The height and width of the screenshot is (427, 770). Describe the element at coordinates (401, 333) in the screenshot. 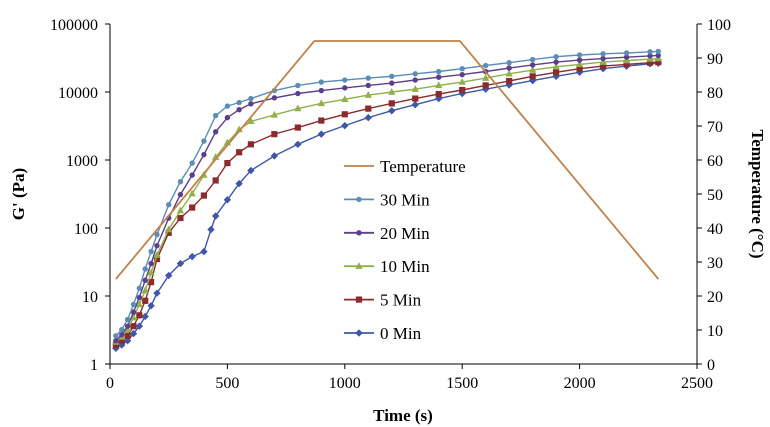

I see `legend-label-0-min: 0 Min` at that location.